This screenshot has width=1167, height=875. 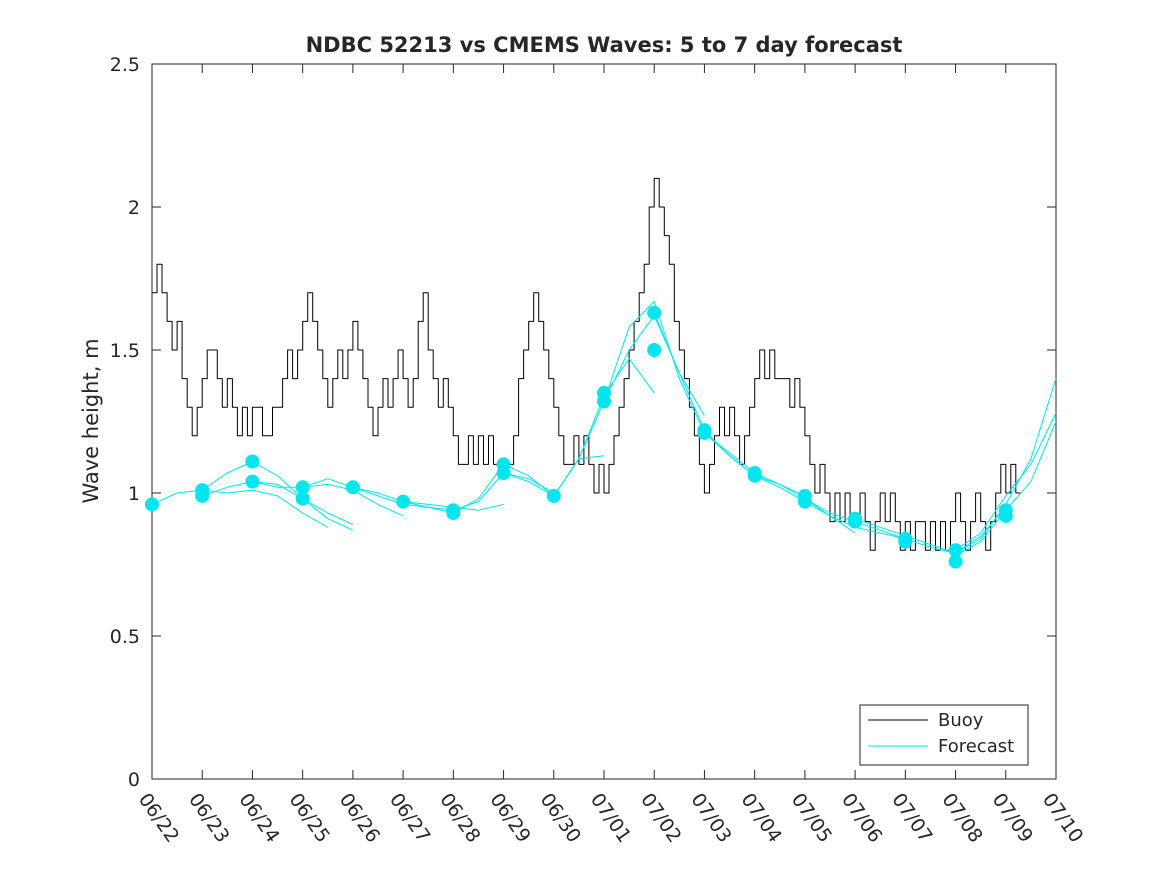 What do you see at coordinates (134, 494) in the screenshot?
I see `y-tick-label: 1` at bounding box center [134, 494].